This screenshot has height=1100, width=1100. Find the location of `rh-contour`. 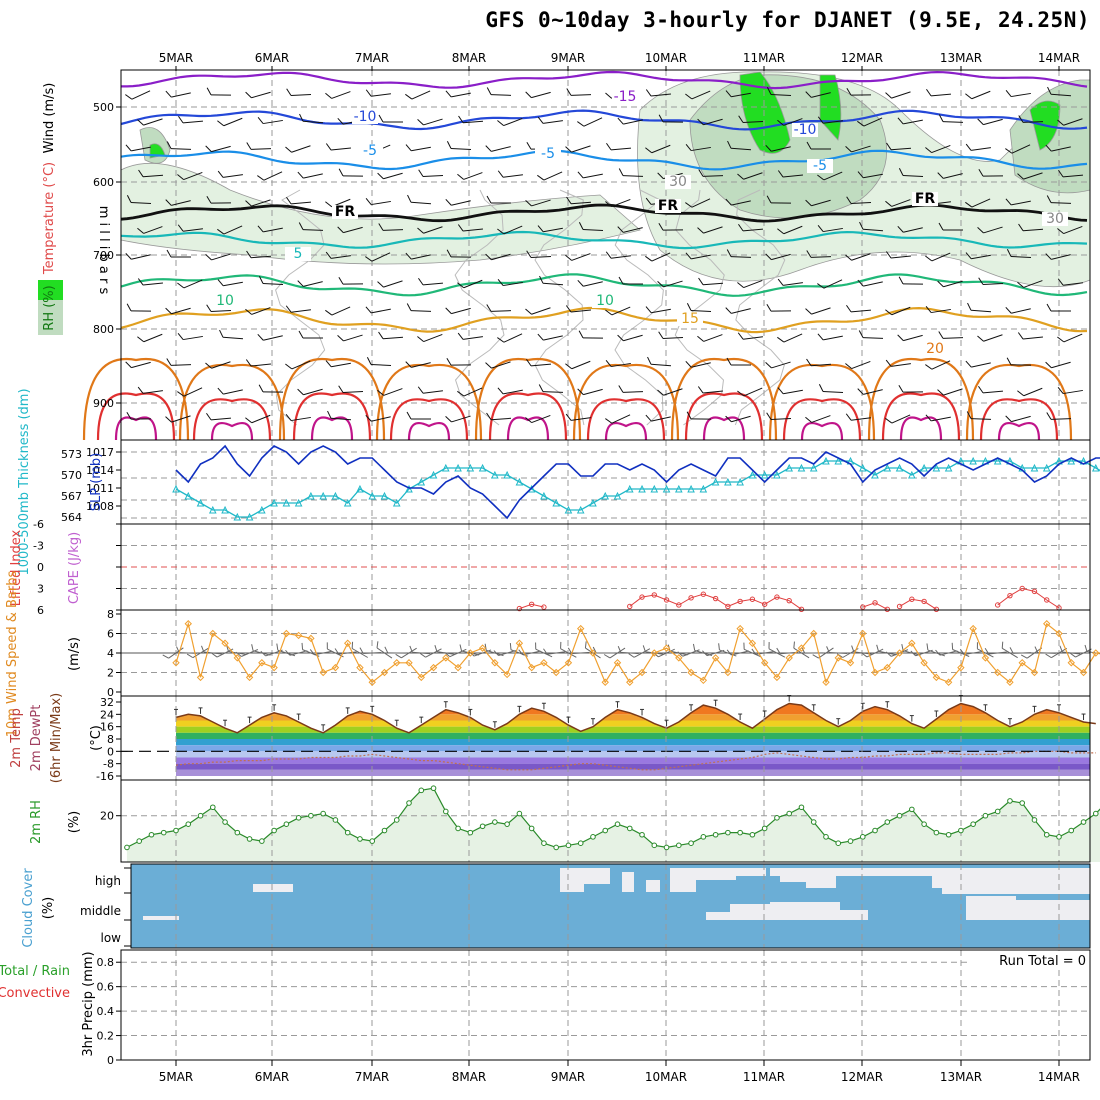

rh-contour is located at coordinates (760, 307).